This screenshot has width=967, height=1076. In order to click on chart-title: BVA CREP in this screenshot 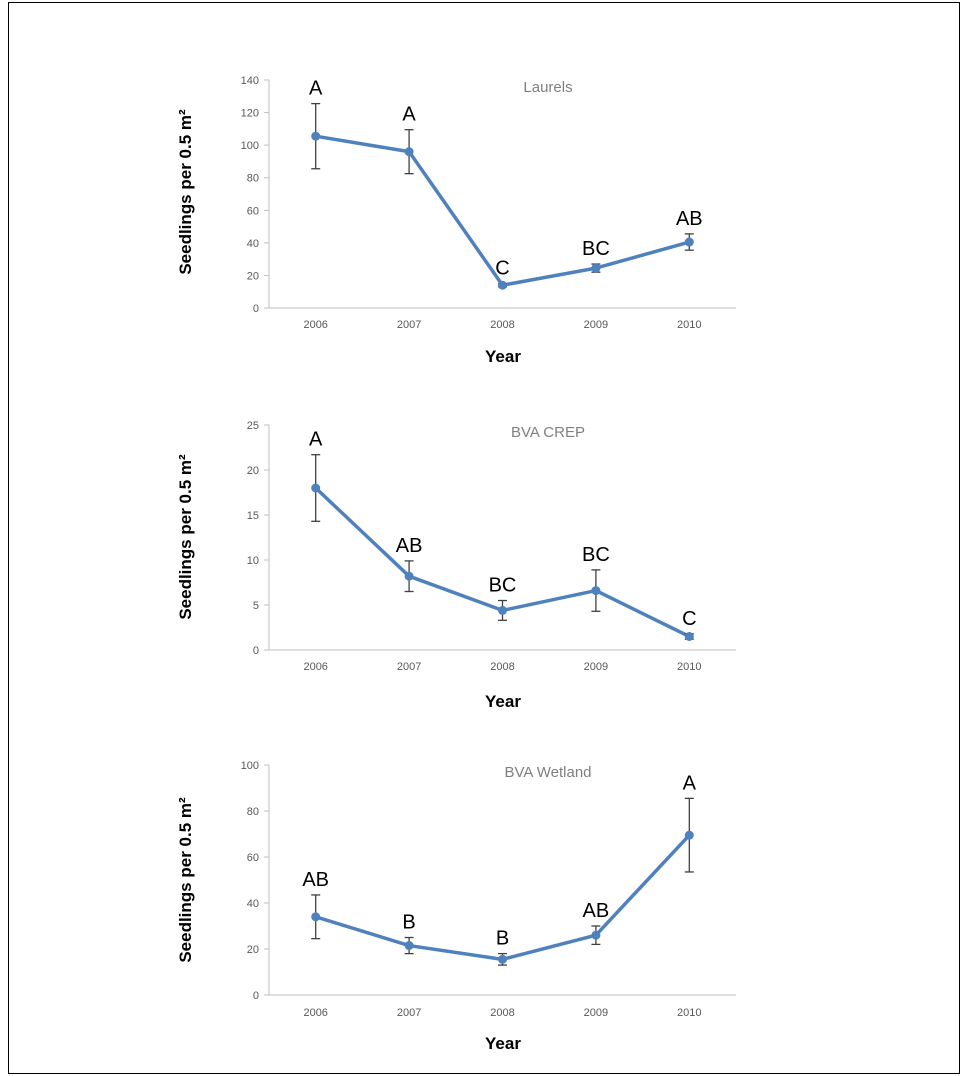, I will do `click(548, 432)`.